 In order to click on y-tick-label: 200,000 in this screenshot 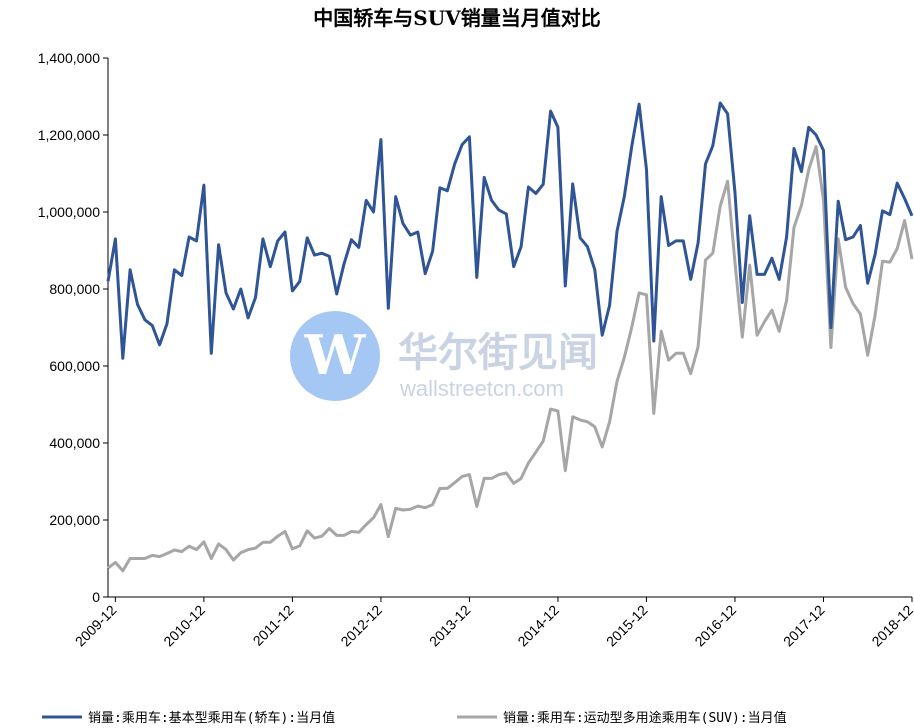, I will do `click(74, 520)`.